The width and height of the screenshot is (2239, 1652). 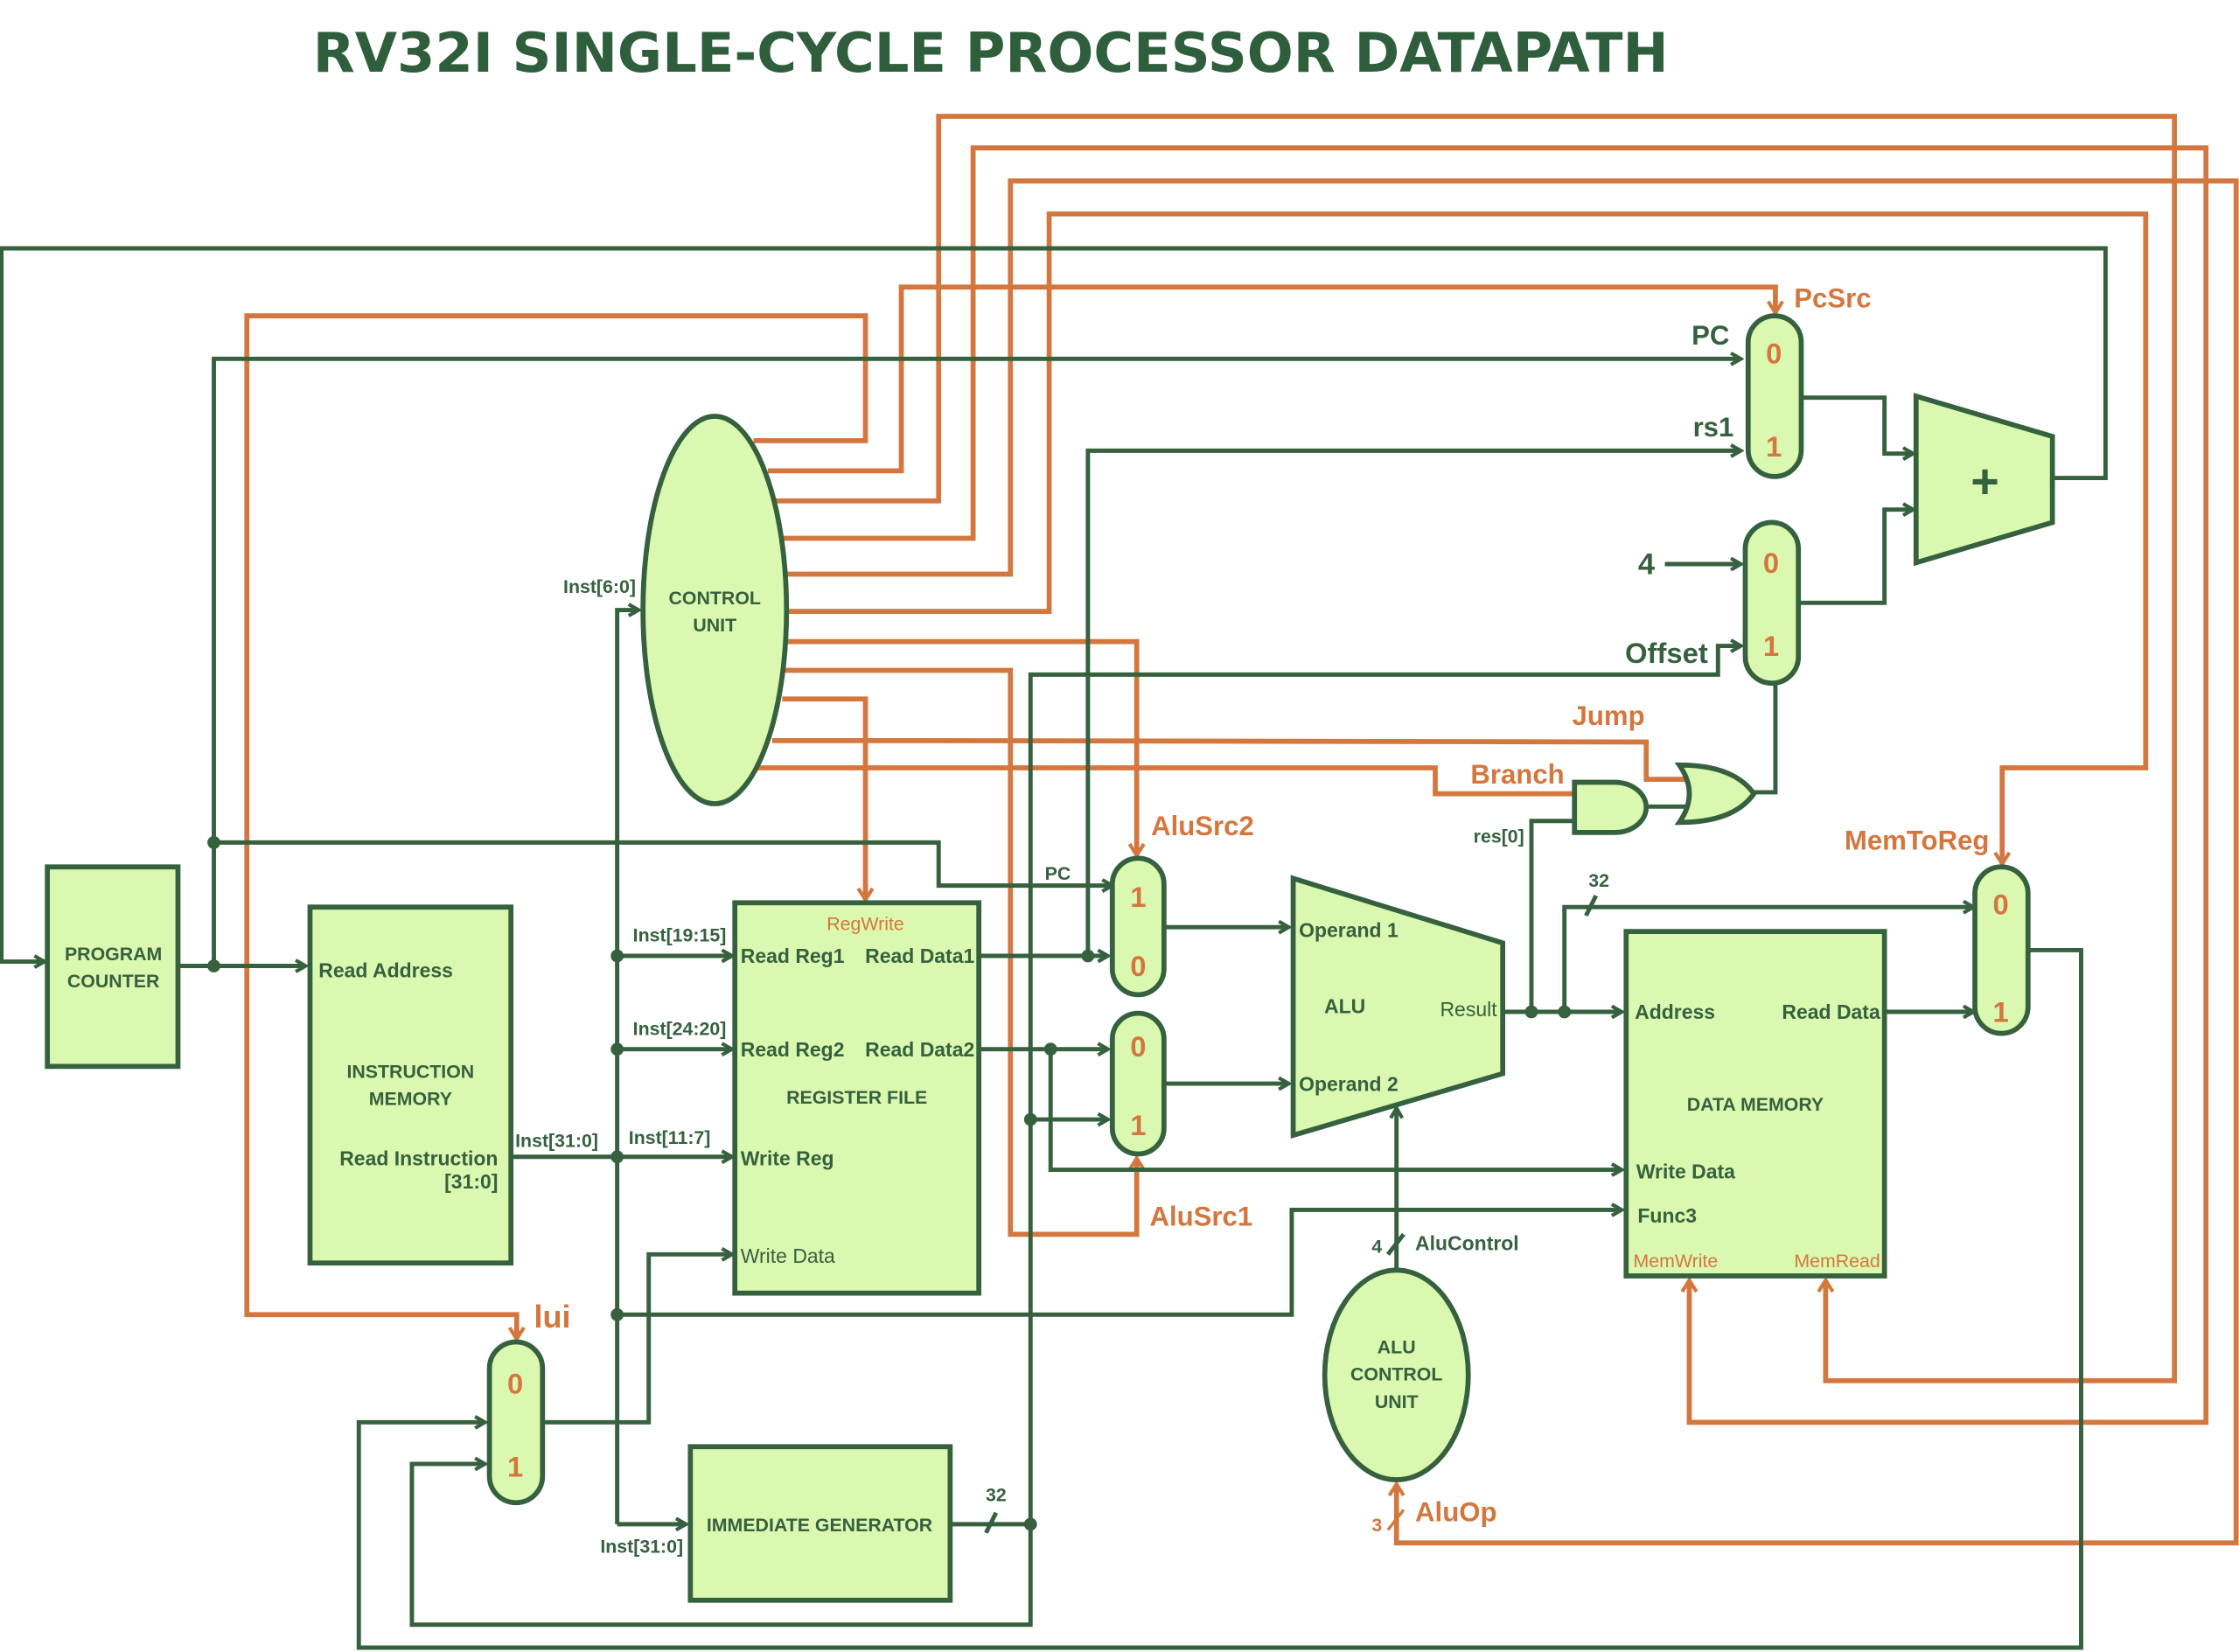 I want to click on svg-text: Inst[11:7], so click(x=670, y=1137).